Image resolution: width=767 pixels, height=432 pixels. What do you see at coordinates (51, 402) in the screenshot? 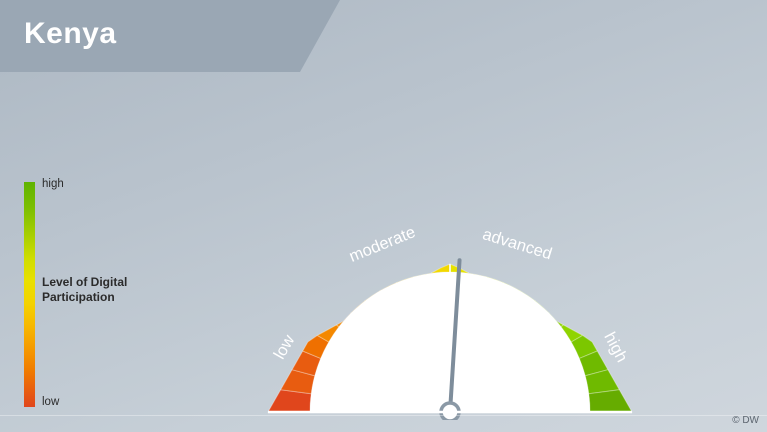
I see `legend-low-label: low` at bounding box center [51, 402].